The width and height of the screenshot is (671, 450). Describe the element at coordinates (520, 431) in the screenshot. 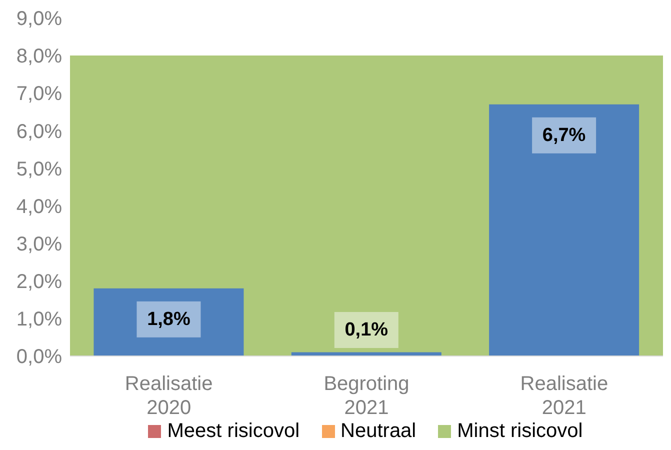

I see `legend-label: Minst risicovol` at that location.